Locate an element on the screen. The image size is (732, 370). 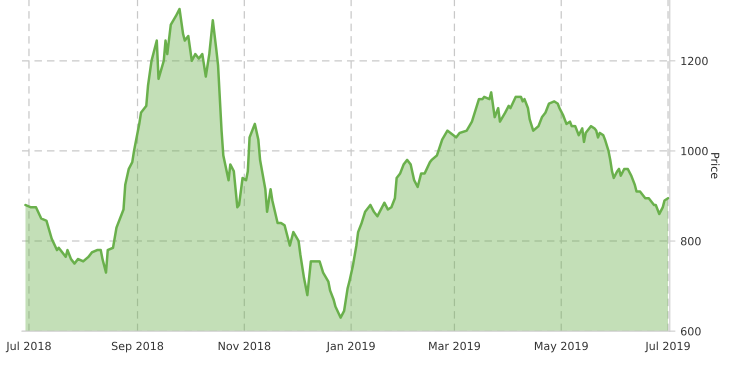
y-tick-label: 800 is located at coordinates (690, 241).